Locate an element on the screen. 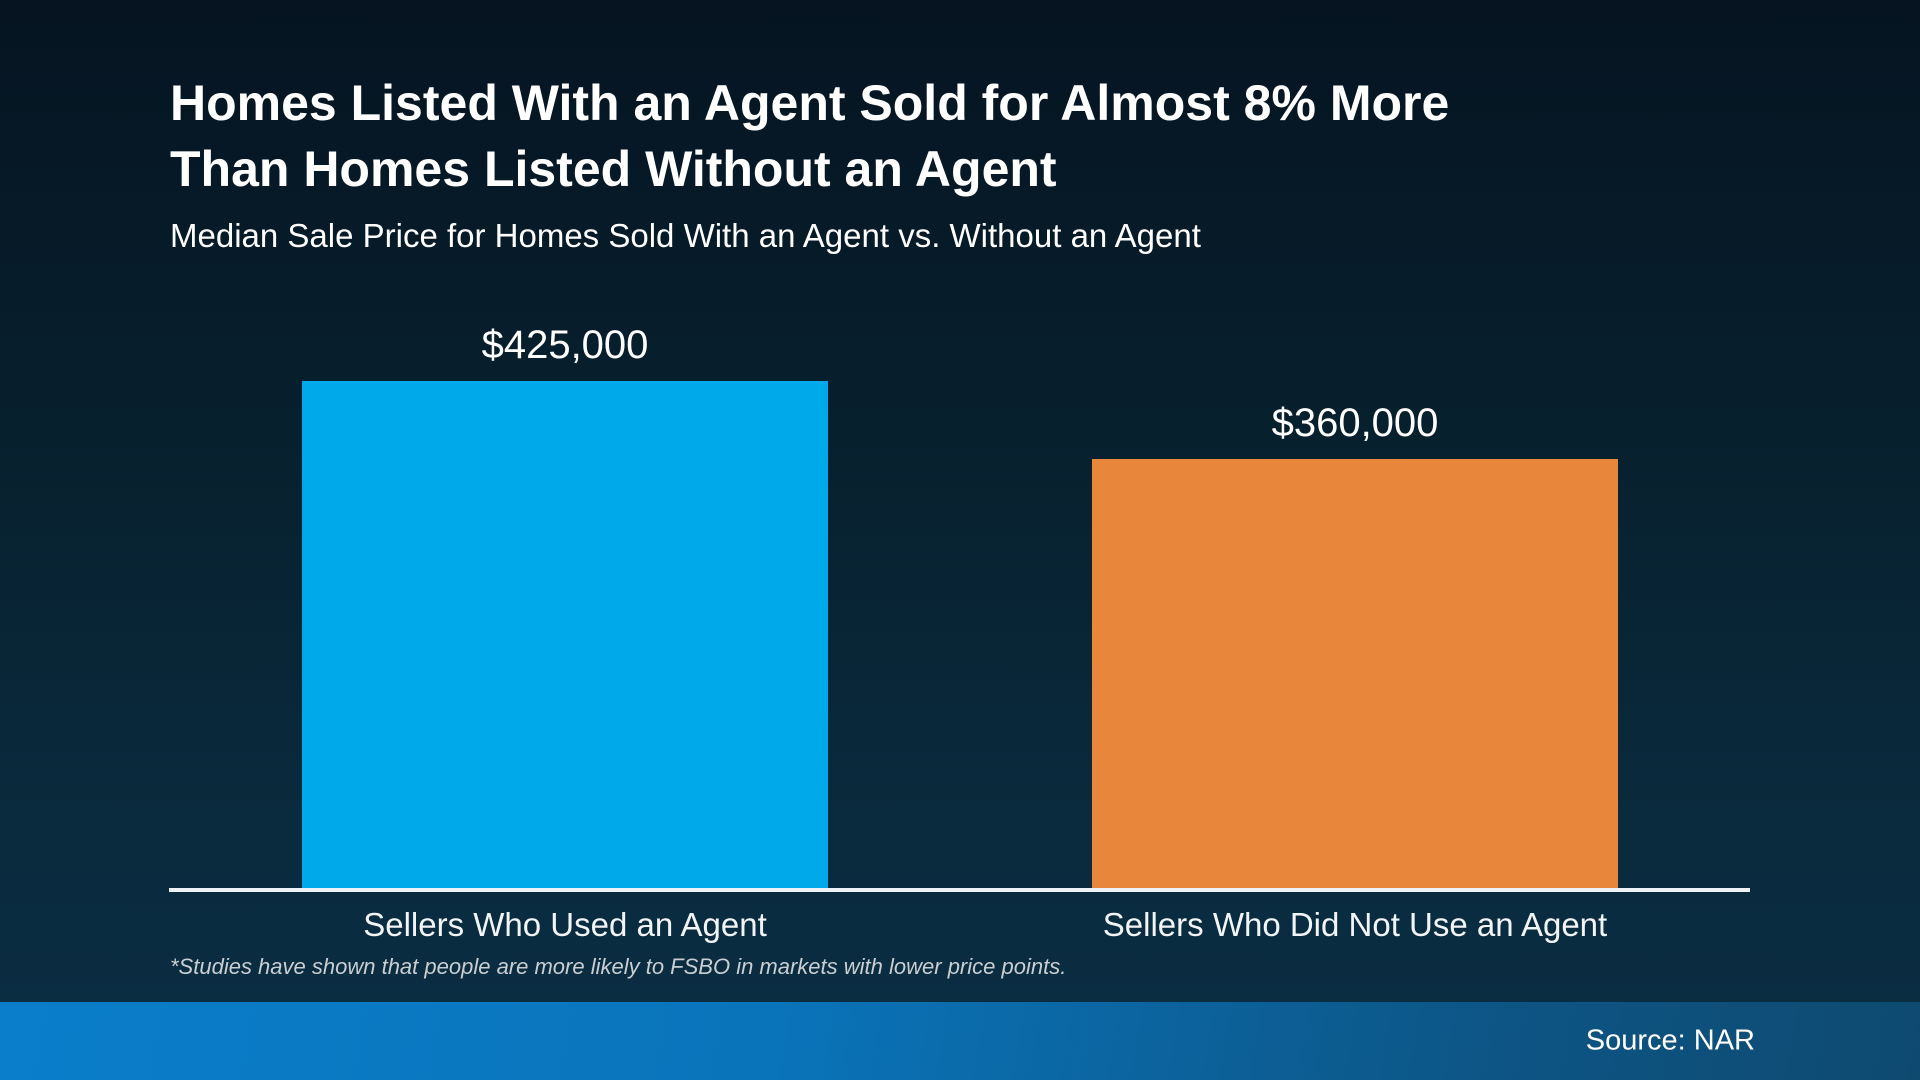 The image size is (1920, 1080). page-title-line-2: Than Homes Listed Without an Agent is located at coordinates (613, 169).